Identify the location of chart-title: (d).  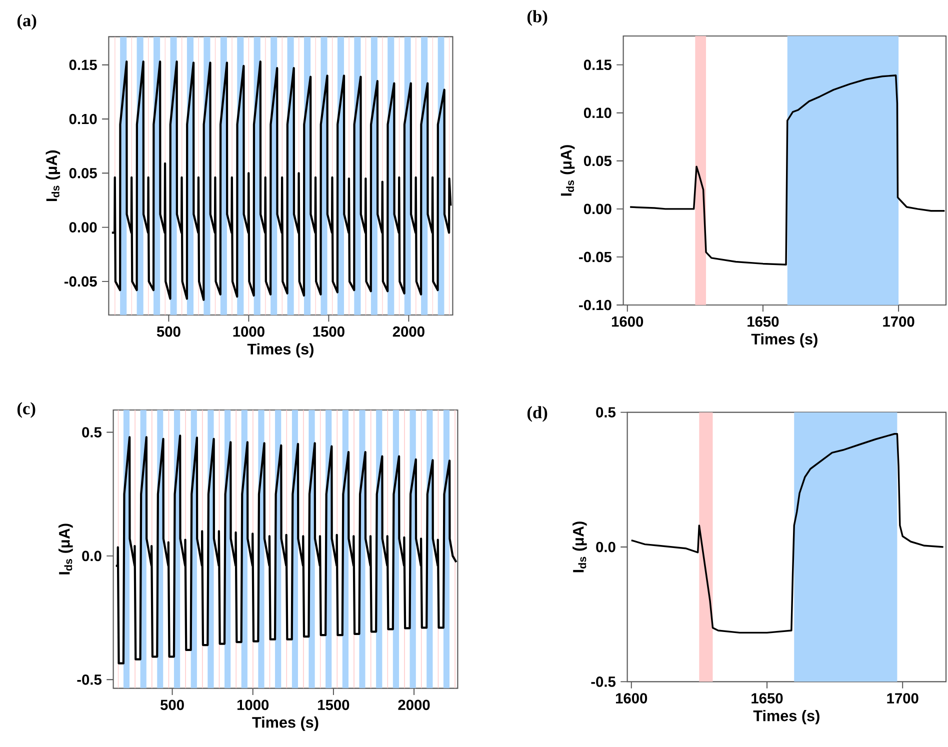
(537, 414).